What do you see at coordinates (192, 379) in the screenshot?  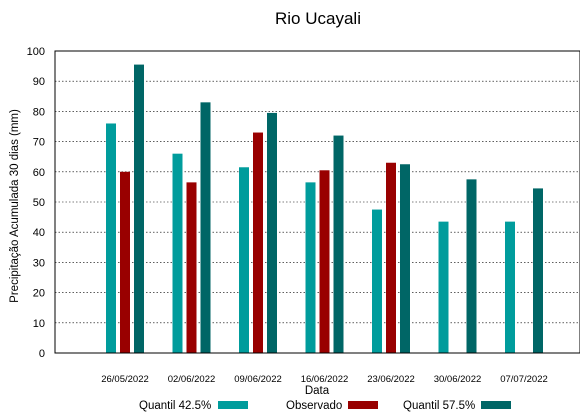 I see `x-tick-label: 02/06/2022` at bounding box center [192, 379].